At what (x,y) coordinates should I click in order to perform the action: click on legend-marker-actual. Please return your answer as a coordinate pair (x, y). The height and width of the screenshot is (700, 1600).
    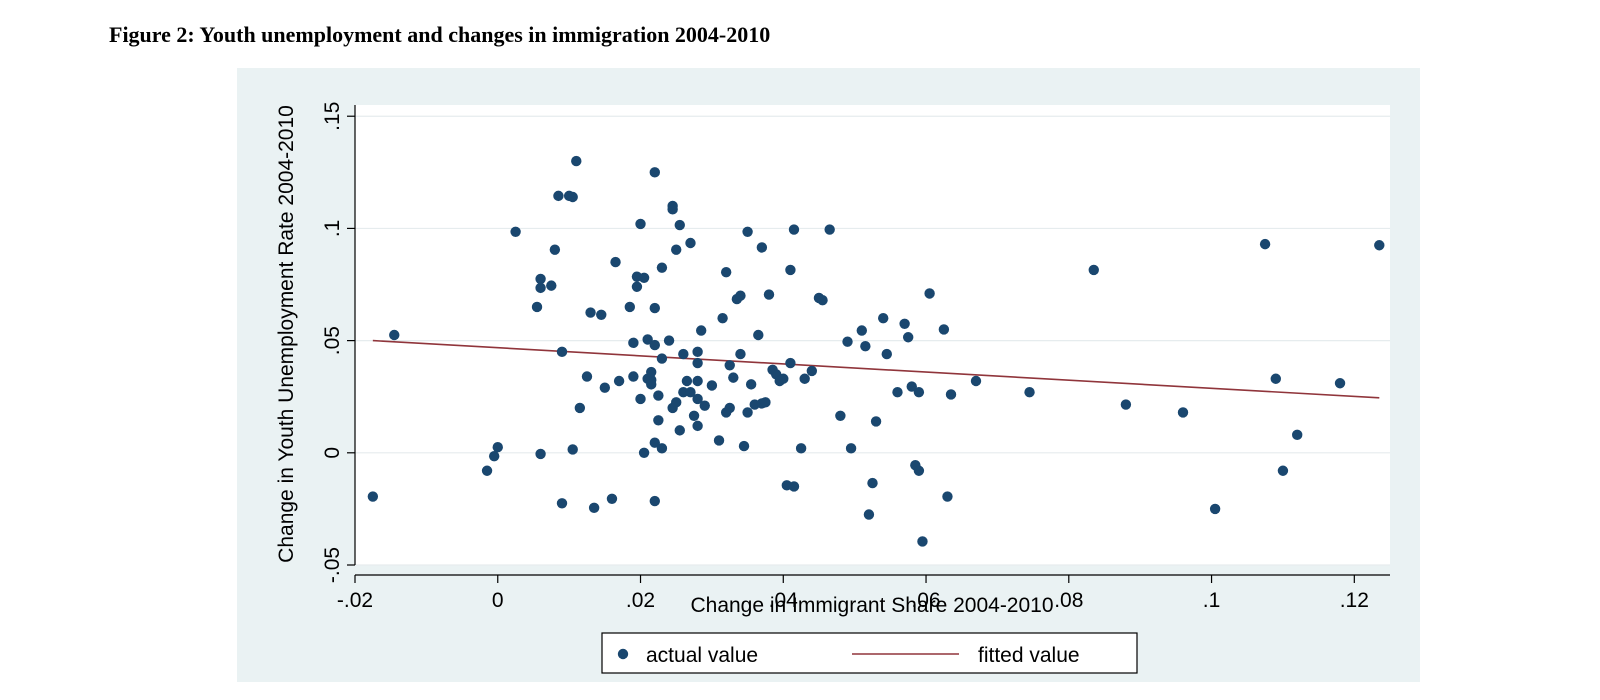
    Looking at the image, I should click on (623, 654).